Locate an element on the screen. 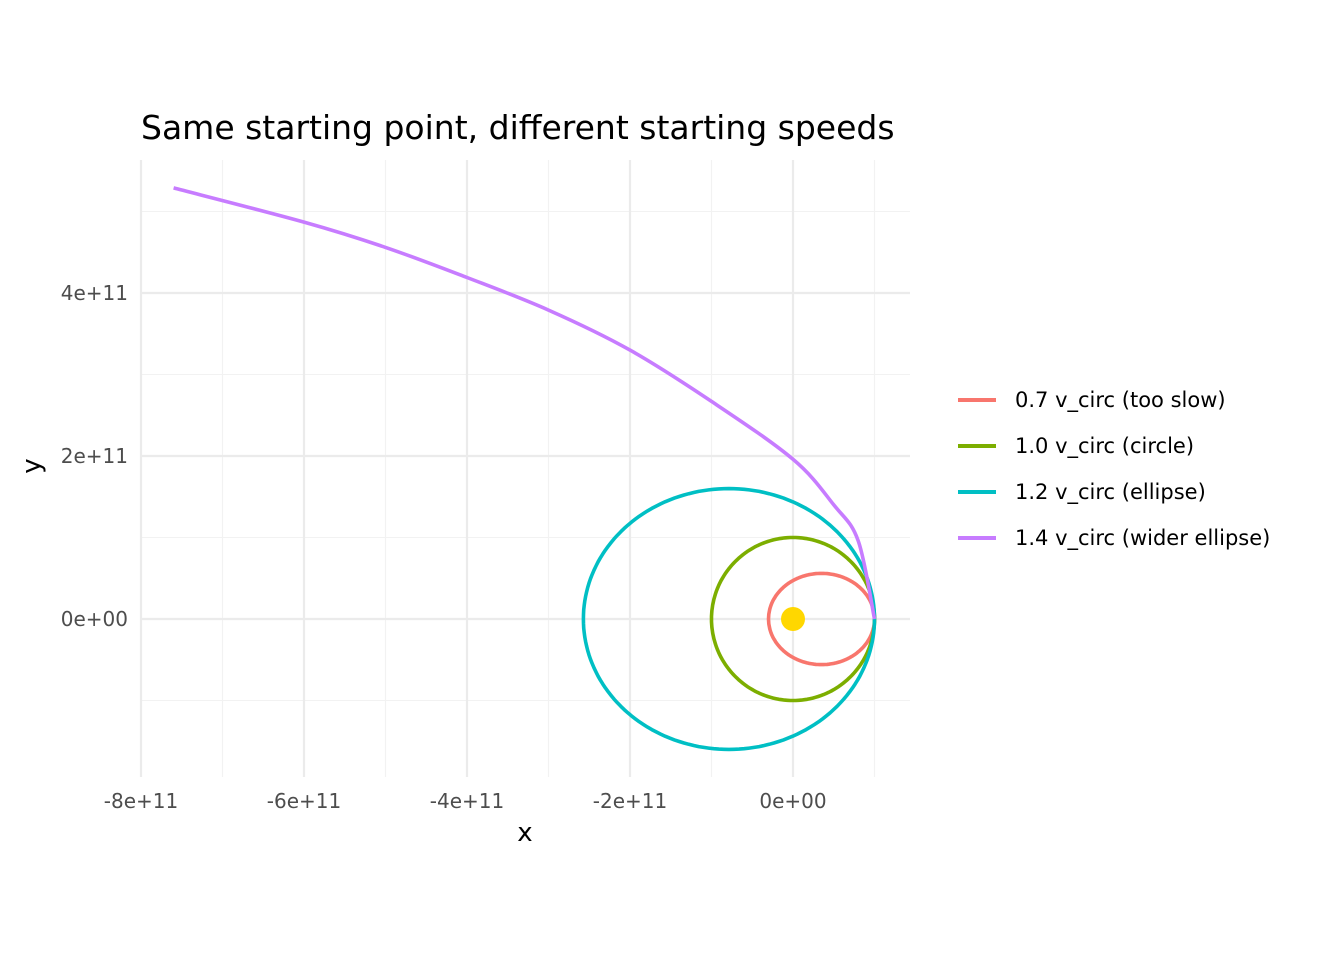 The image size is (1344, 960). legend-label-1: 0.7 v_circ (too slow) is located at coordinates (1120, 400).